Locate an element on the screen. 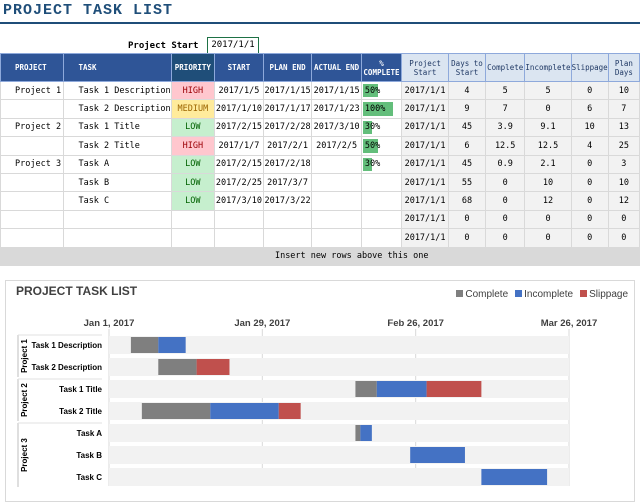 The image size is (640, 503). start-cell: 2017/1/10 is located at coordinates (239, 109).